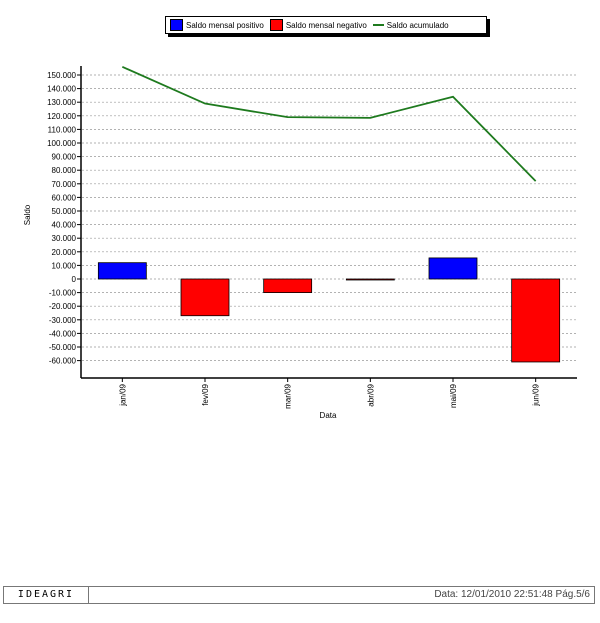 Image resolution: width=600 pixels, height=623 pixels. Describe the element at coordinates (27, 214) in the screenshot. I see `y-axis-label: Saldo` at that location.